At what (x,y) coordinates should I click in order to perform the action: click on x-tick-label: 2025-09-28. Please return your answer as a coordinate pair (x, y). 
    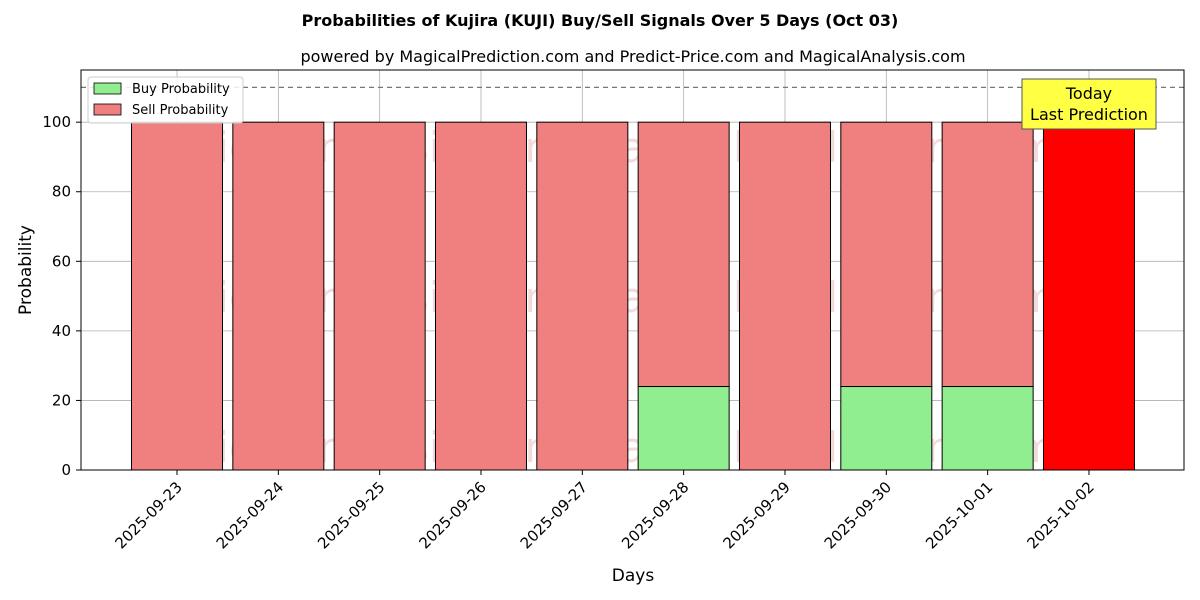
    Looking at the image, I should click on (655, 515).